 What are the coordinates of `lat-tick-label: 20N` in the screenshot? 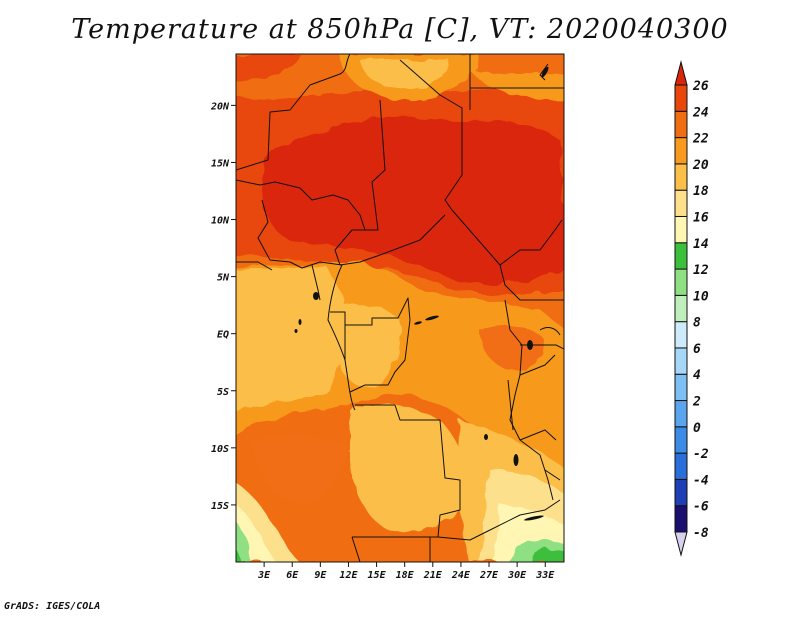 It's located at (220, 106).